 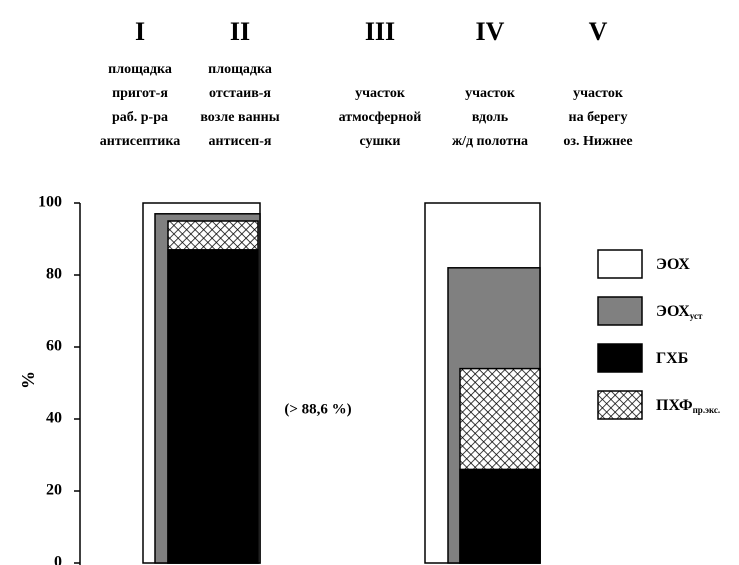 I want to click on legend-label: ЭОХуст, so click(x=679, y=312).